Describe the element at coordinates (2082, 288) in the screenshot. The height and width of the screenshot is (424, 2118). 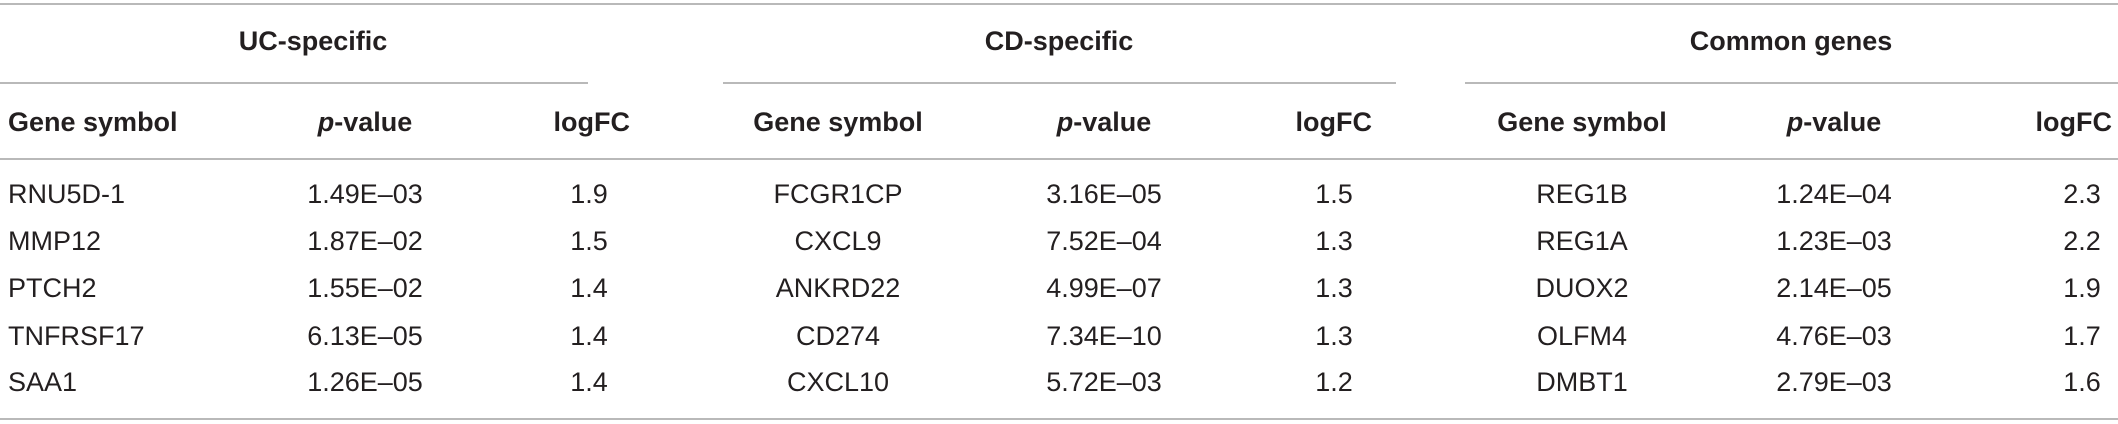
I see `common-logfc-cell: 1.9` at that location.